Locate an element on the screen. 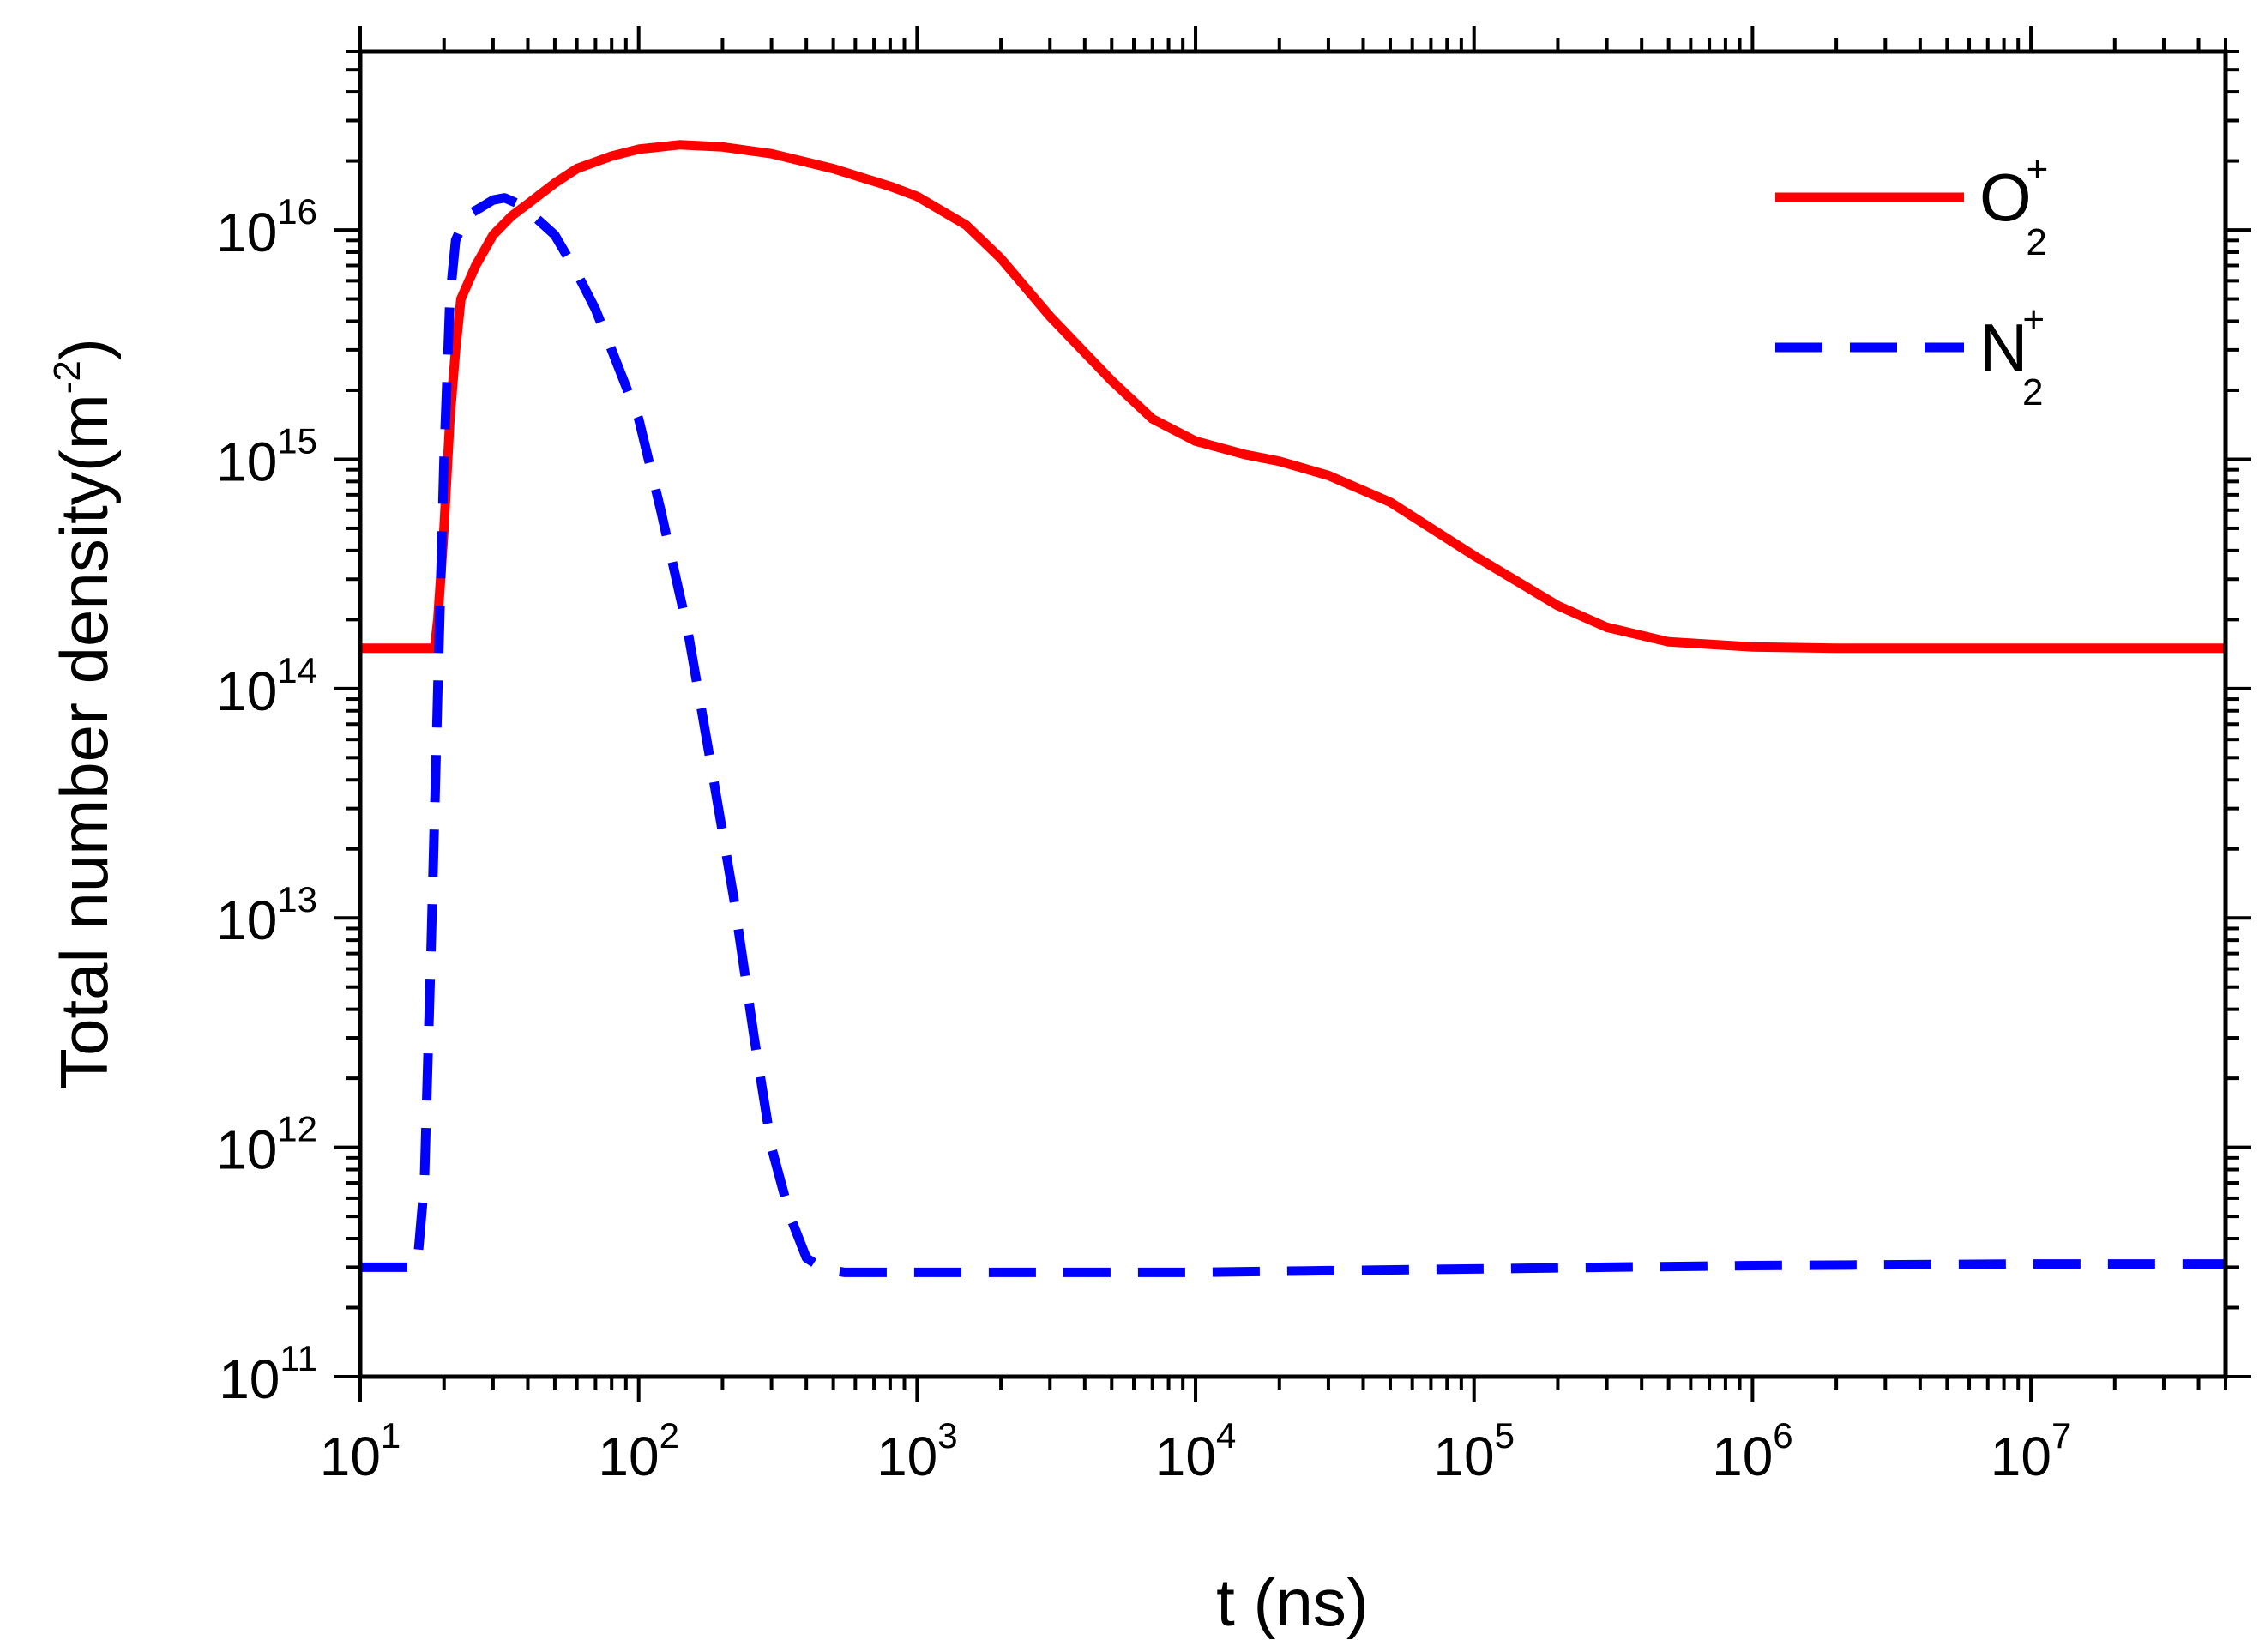  x-tick-label: 10⁷ is located at coordinates (2031, 1451).